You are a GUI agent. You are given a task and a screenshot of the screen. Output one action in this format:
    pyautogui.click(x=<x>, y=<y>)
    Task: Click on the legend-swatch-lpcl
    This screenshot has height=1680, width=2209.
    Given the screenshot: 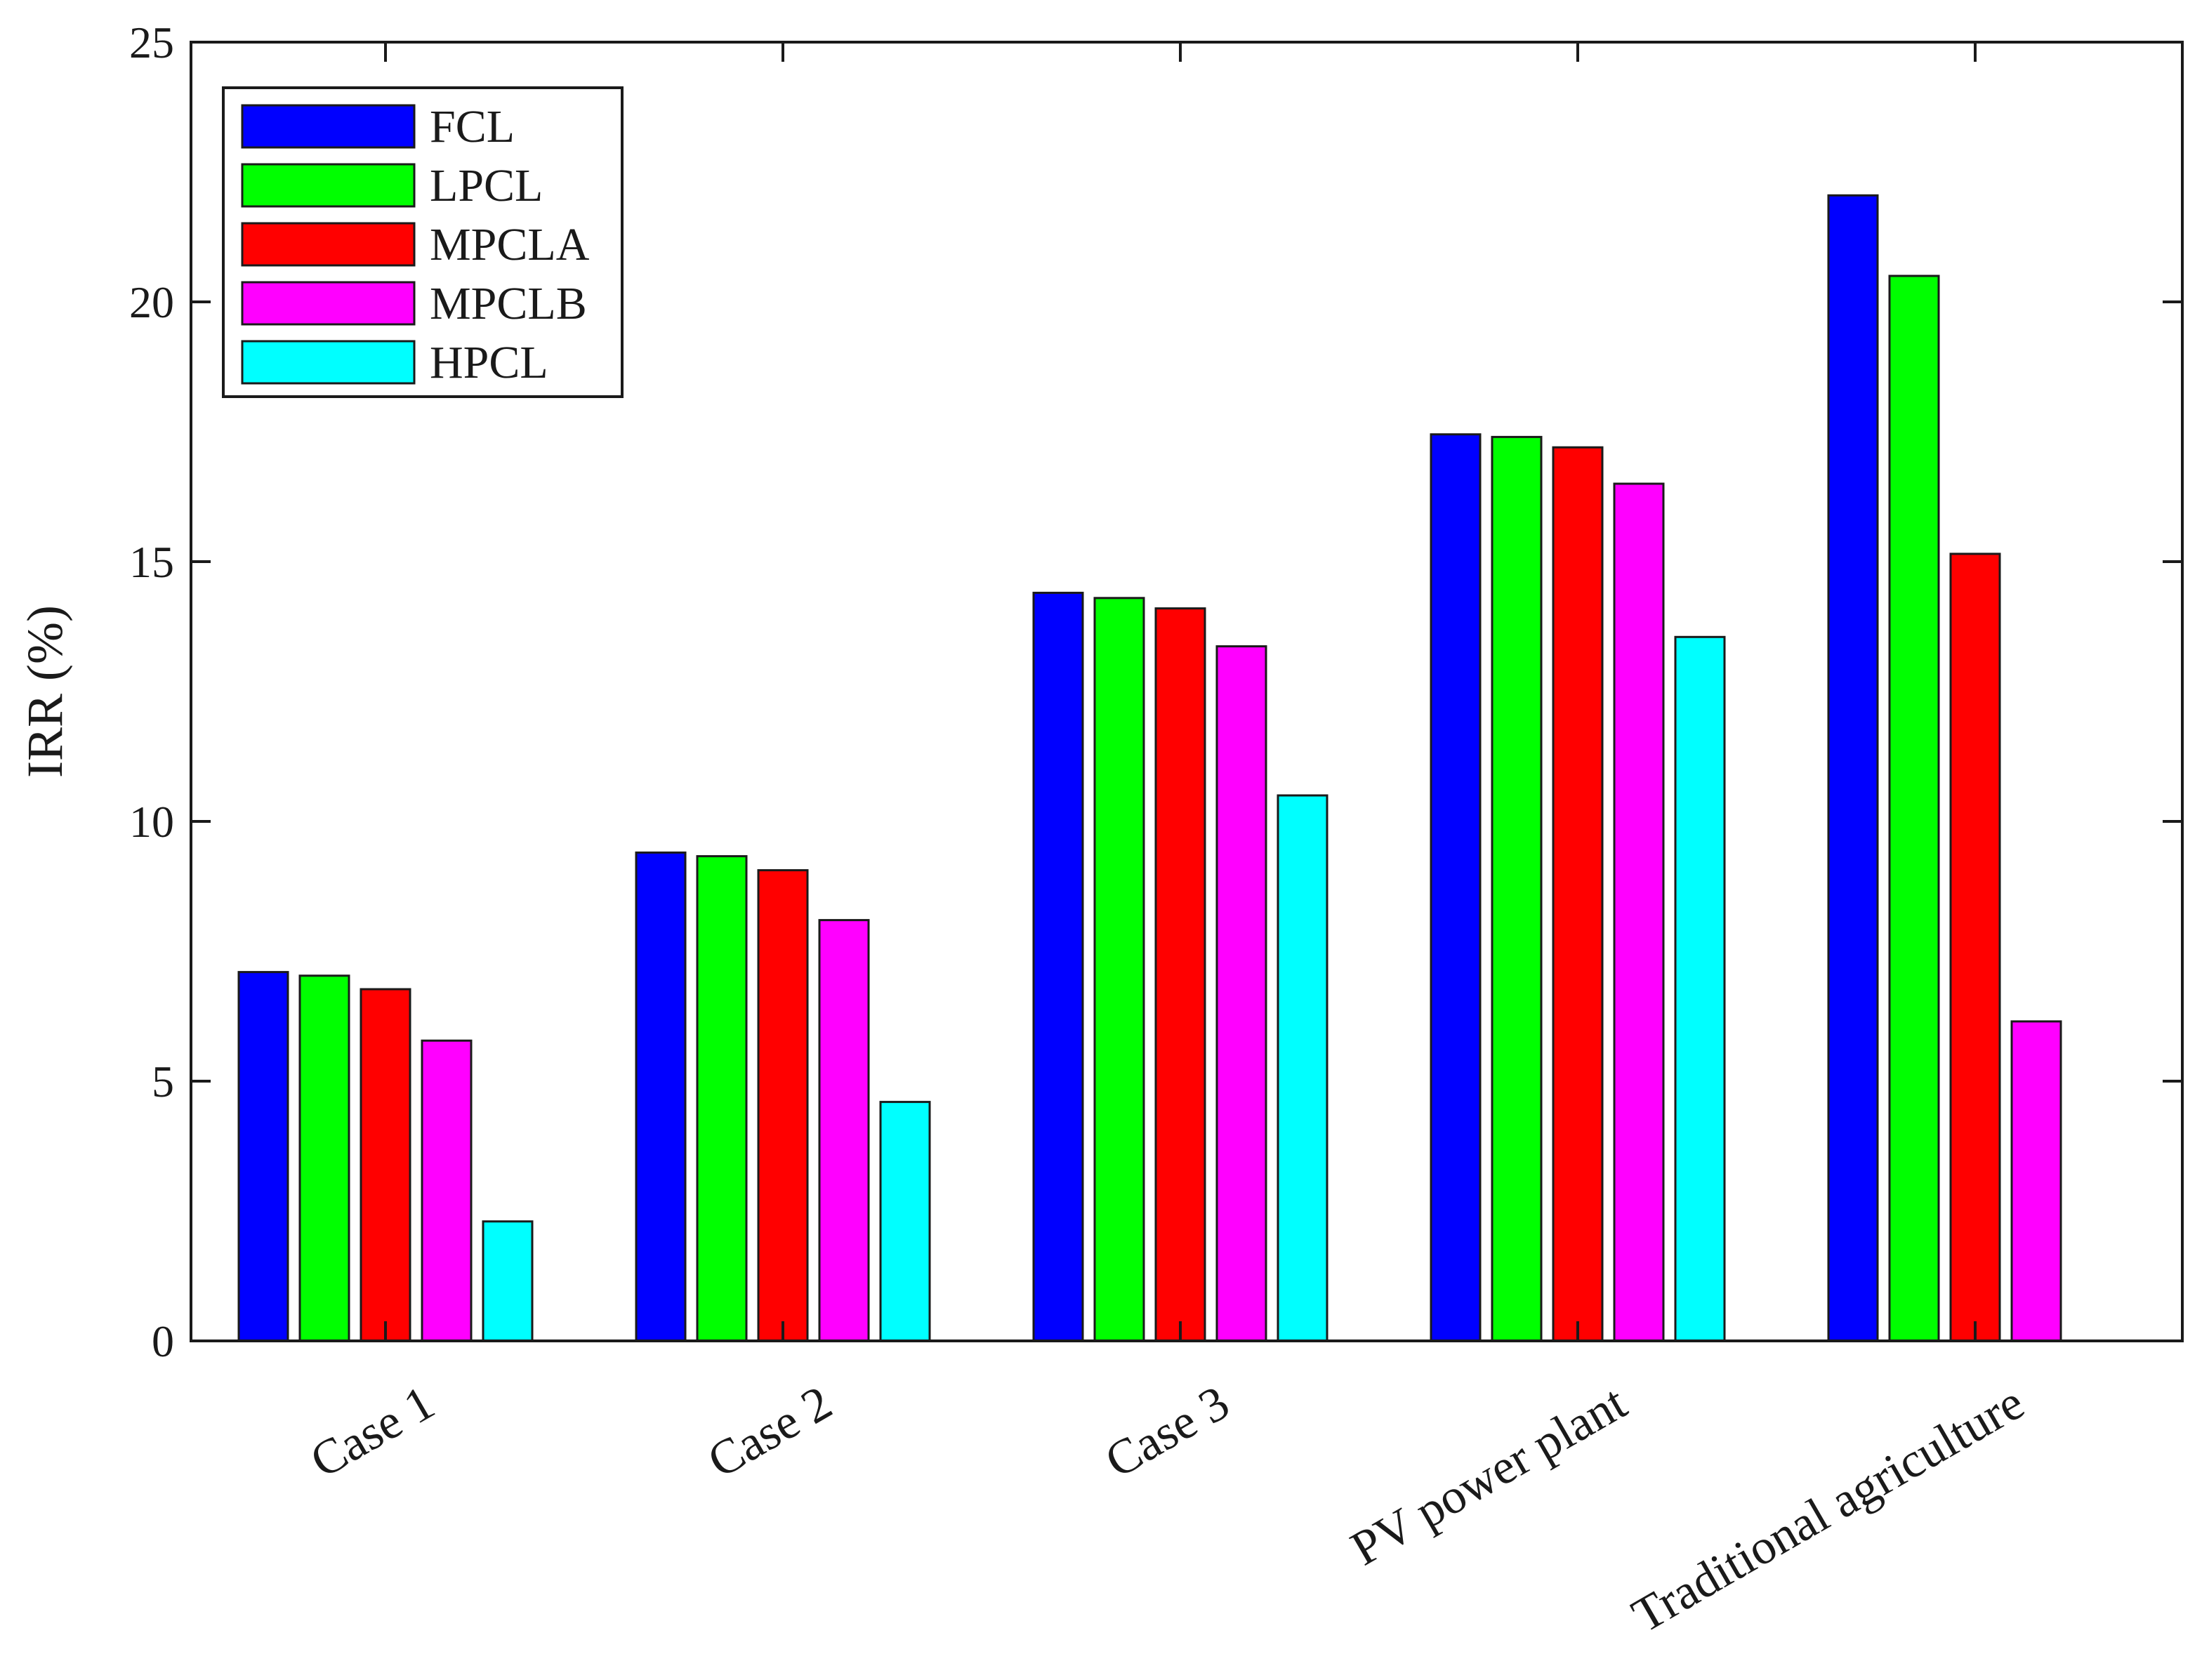 What is the action you would take?
    pyautogui.click(x=328, y=185)
    